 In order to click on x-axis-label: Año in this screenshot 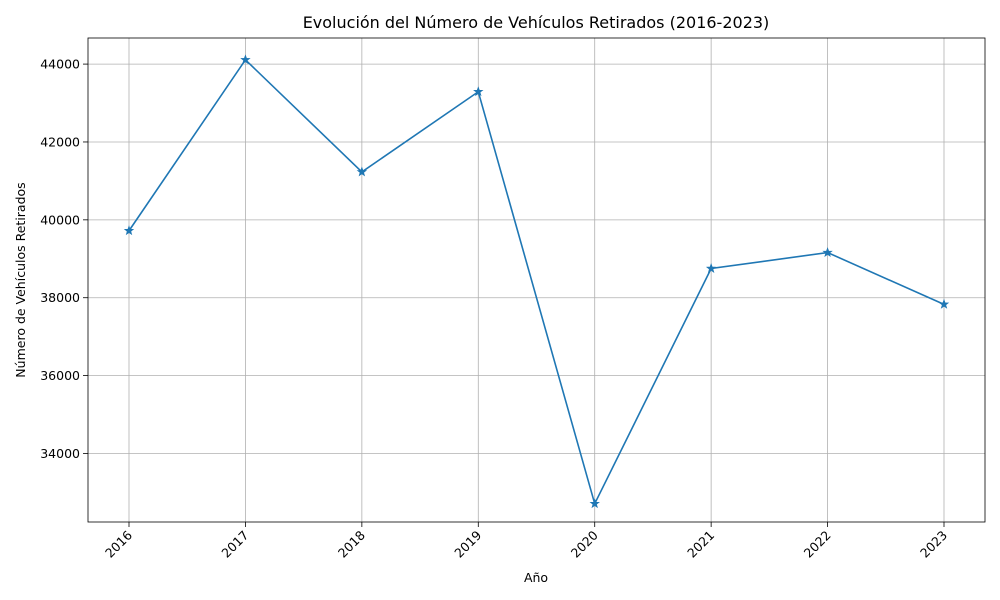, I will do `click(536, 577)`.